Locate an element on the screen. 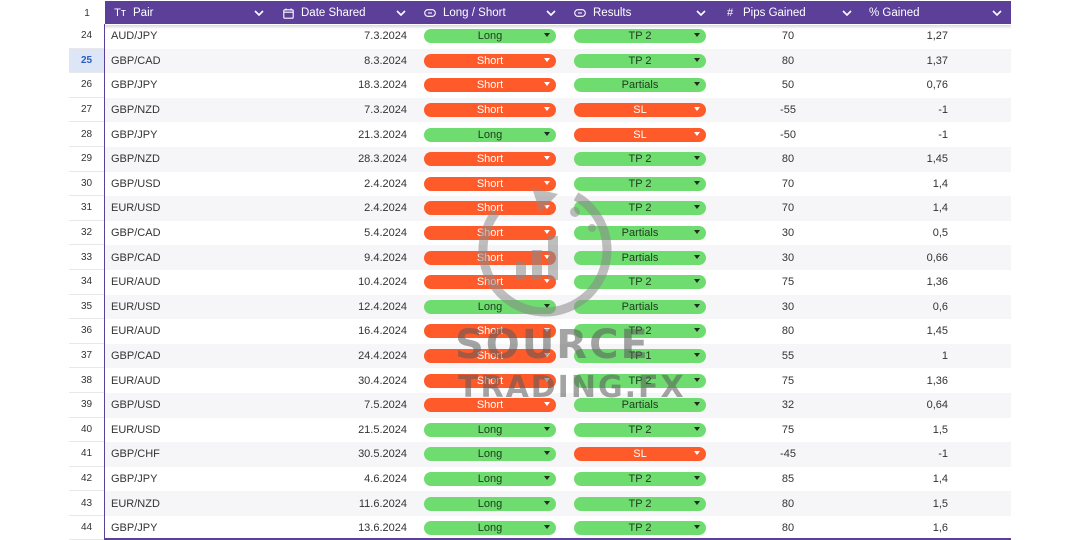 The width and height of the screenshot is (1080, 540). row-number: 35 is located at coordinates (86, 307).